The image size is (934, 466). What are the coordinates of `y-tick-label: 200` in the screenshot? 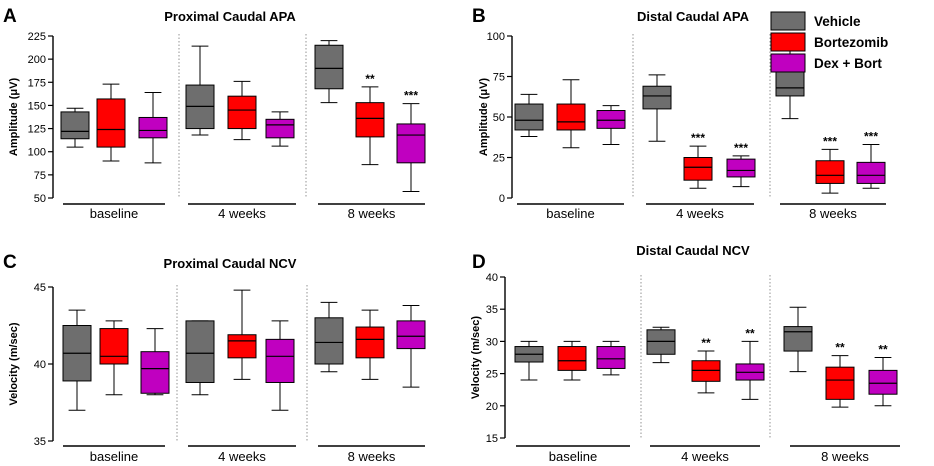 It's located at (37, 60).